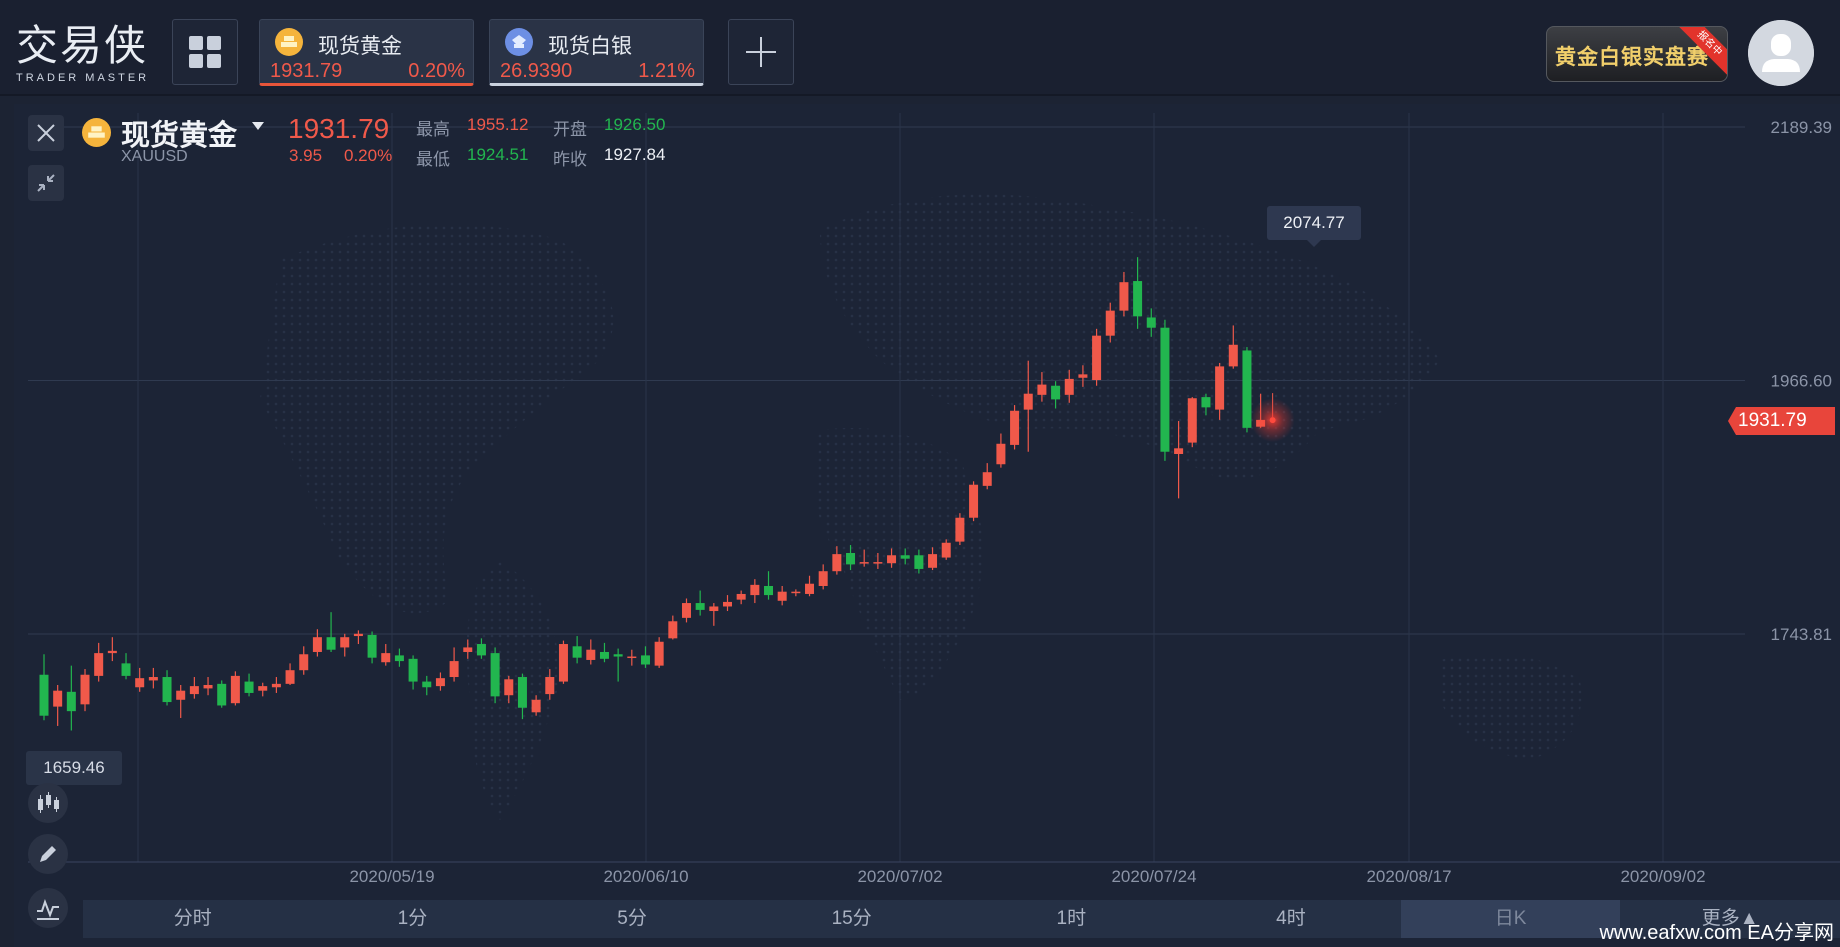 The height and width of the screenshot is (947, 1840). I want to click on tab-silver: 现货白银 26.9390 1.21%, so click(596, 52).